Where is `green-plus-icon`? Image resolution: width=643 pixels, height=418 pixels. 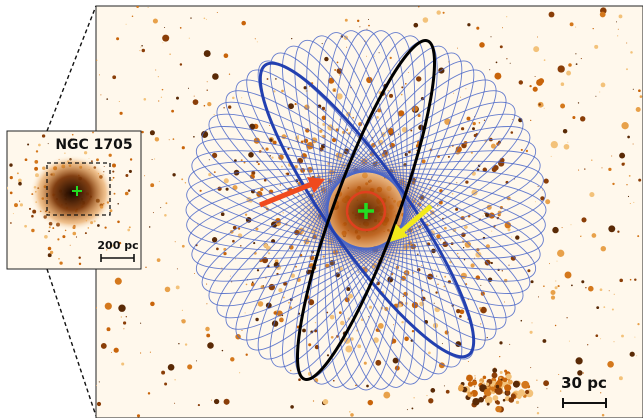
green-plus-icon is located at coordinates (366, 211).